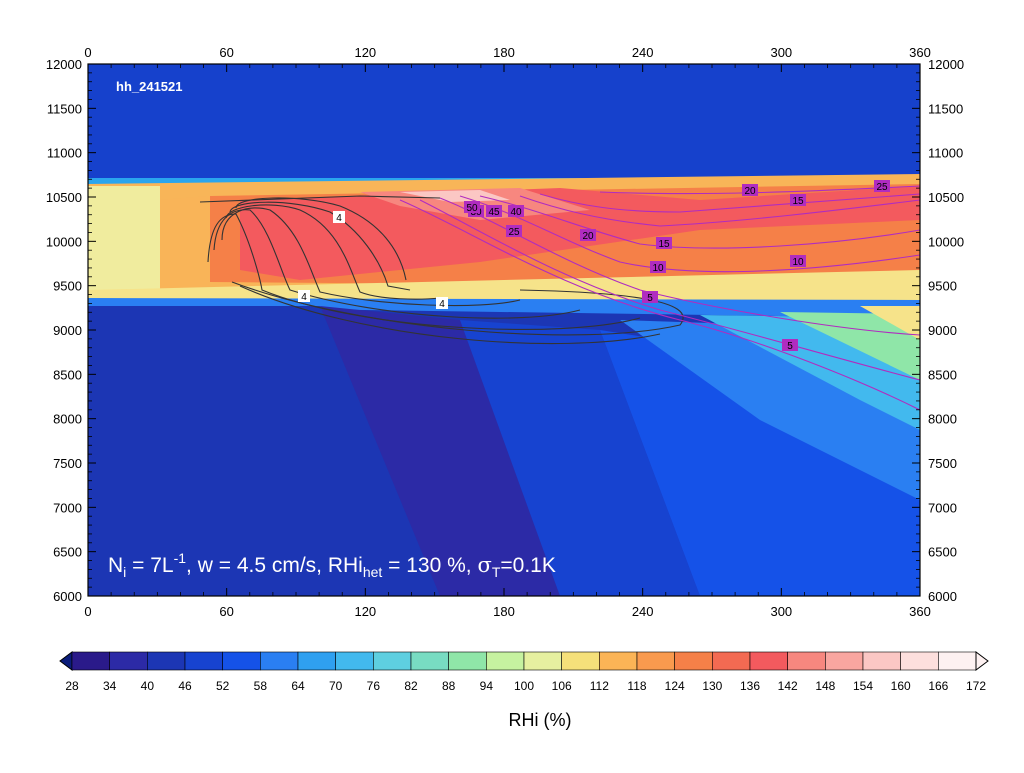 The height and width of the screenshot is (773, 1024). I want to click on colorbar-tick-label: 130, so click(712, 686).